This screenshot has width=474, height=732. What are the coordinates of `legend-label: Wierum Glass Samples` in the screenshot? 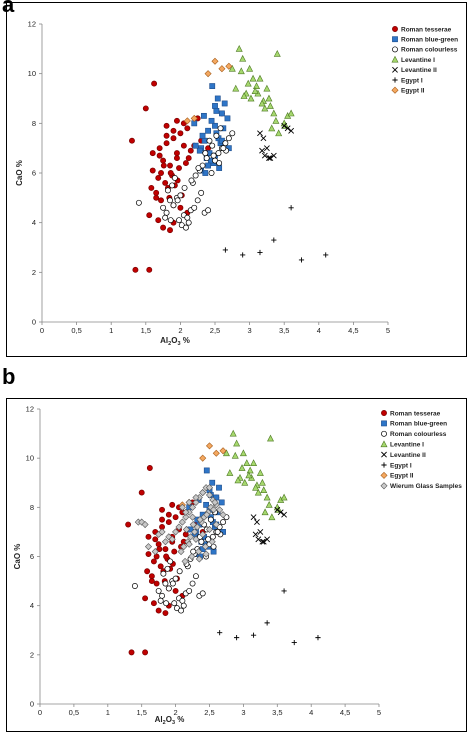 It's located at (426, 486).